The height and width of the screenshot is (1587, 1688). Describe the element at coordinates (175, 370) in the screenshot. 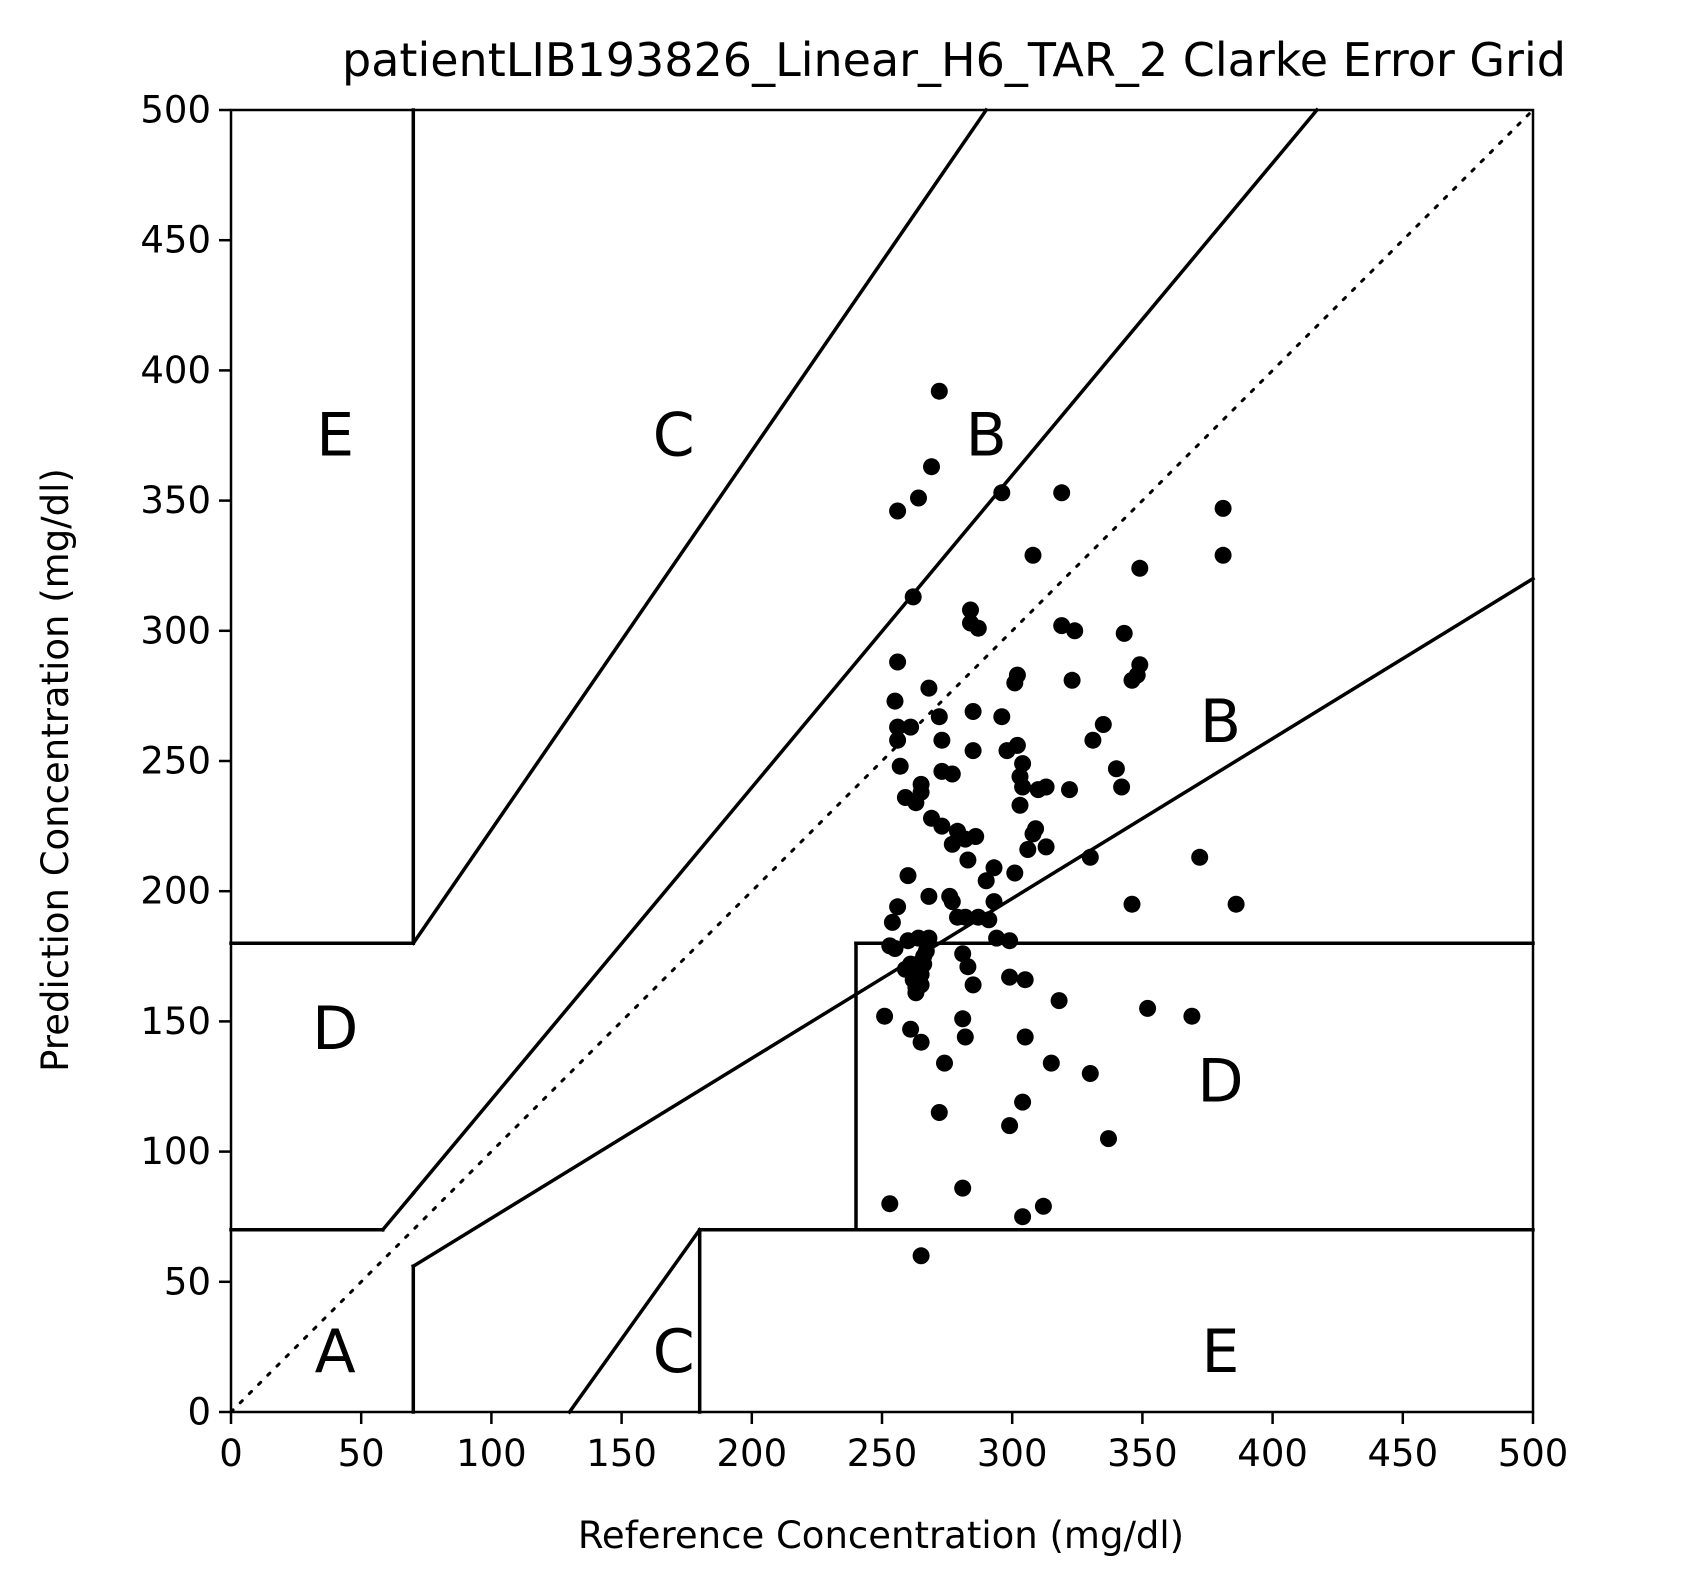

I see `y-tick-label: 400` at that location.